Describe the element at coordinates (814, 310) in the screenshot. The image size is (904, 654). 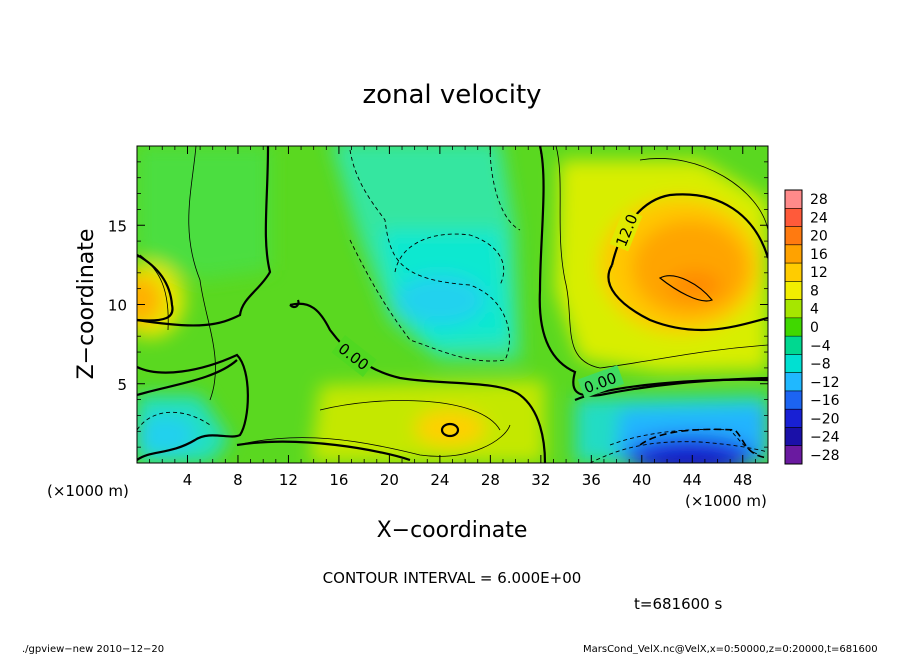
I see `colorbar-label: 4` at that location.